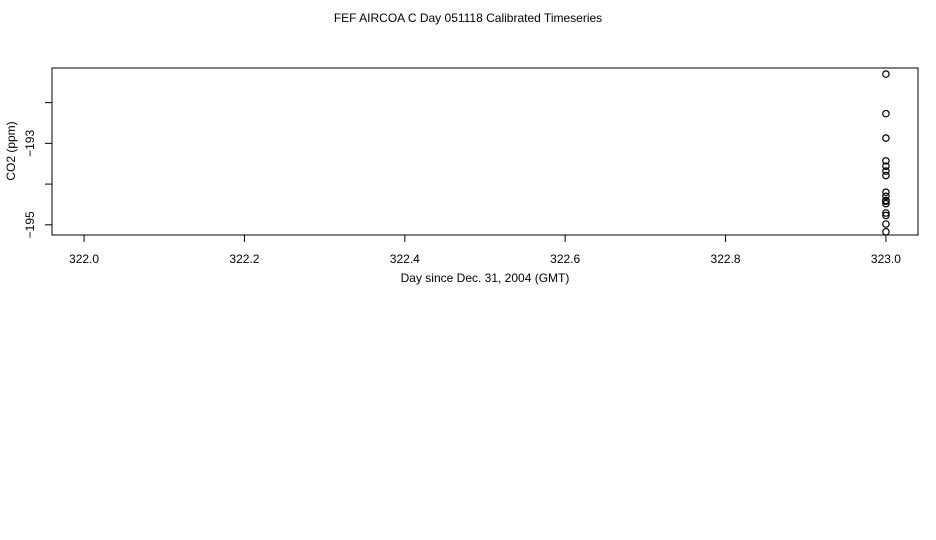 The width and height of the screenshot is (936, 540). What do you see at coordinates (565, 259) in the screenshot?
I see `x-tick-label: 322.6` at bounding box center [565, 259].